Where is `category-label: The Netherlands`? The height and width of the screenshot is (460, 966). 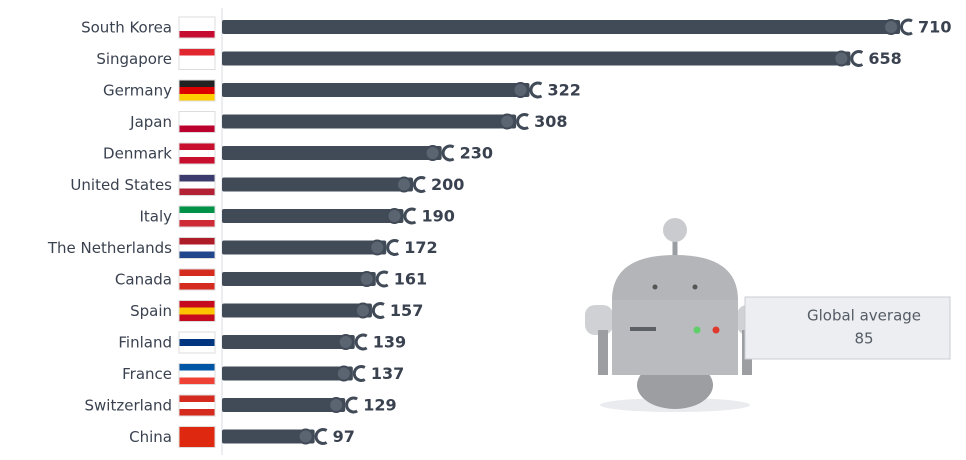 category-label: The Netherlands is located at coordinates (109, 248).